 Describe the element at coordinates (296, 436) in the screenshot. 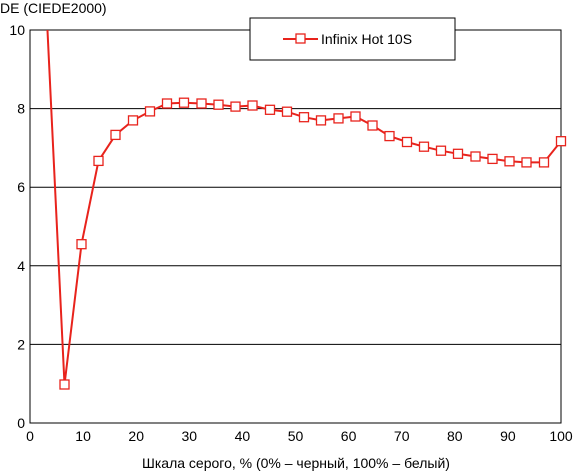

I see `x-tick-label: 50` at that location.